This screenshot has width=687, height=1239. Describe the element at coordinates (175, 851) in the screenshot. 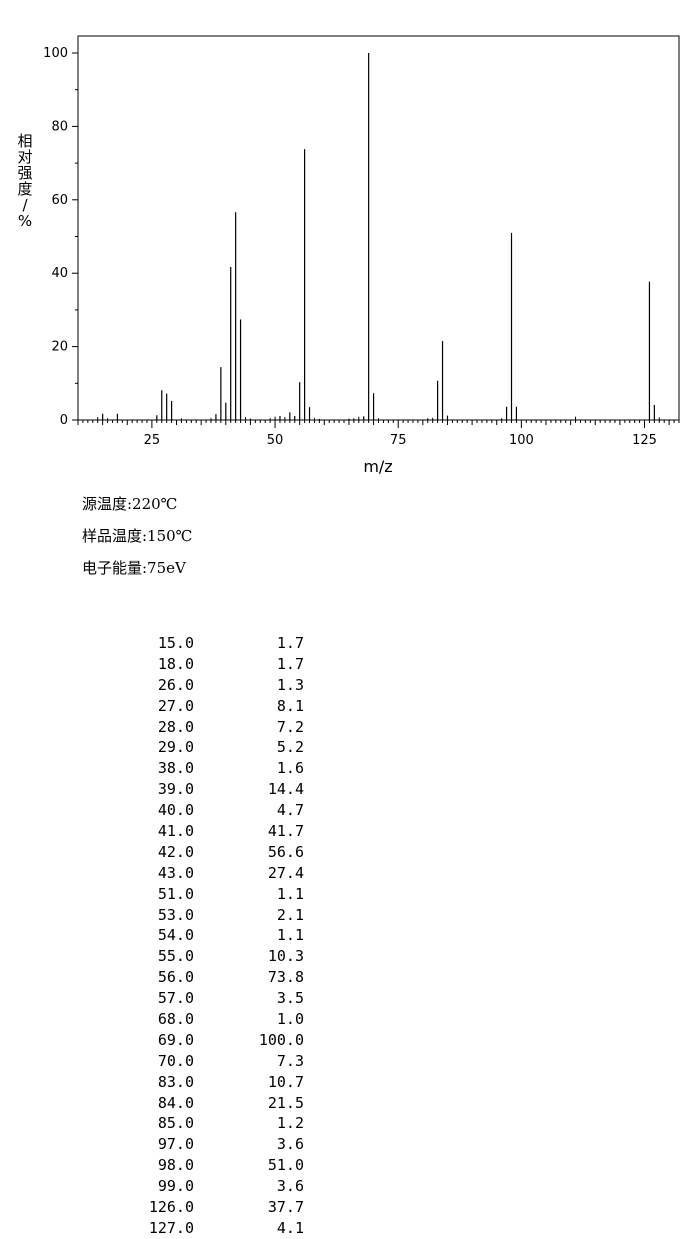

I see `peak-mz: 42.0` at that location.